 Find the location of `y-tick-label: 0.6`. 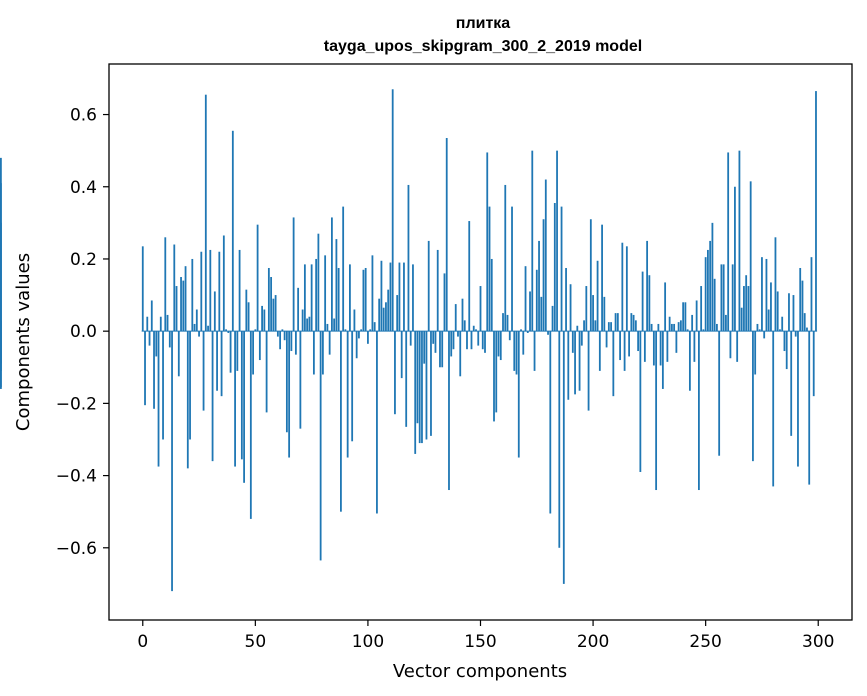

y-tick-label: 0.6 is located at coordinates (83, 116).